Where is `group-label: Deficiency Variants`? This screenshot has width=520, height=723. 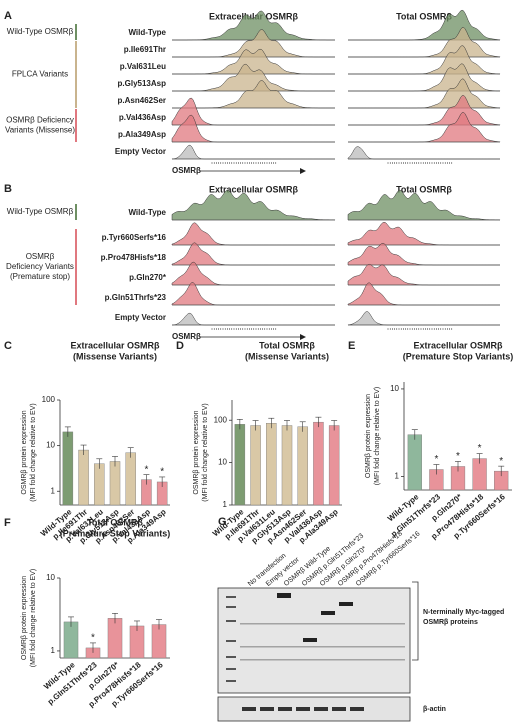
group-label: Deficiency Variants is located at coordinates (40, 266).